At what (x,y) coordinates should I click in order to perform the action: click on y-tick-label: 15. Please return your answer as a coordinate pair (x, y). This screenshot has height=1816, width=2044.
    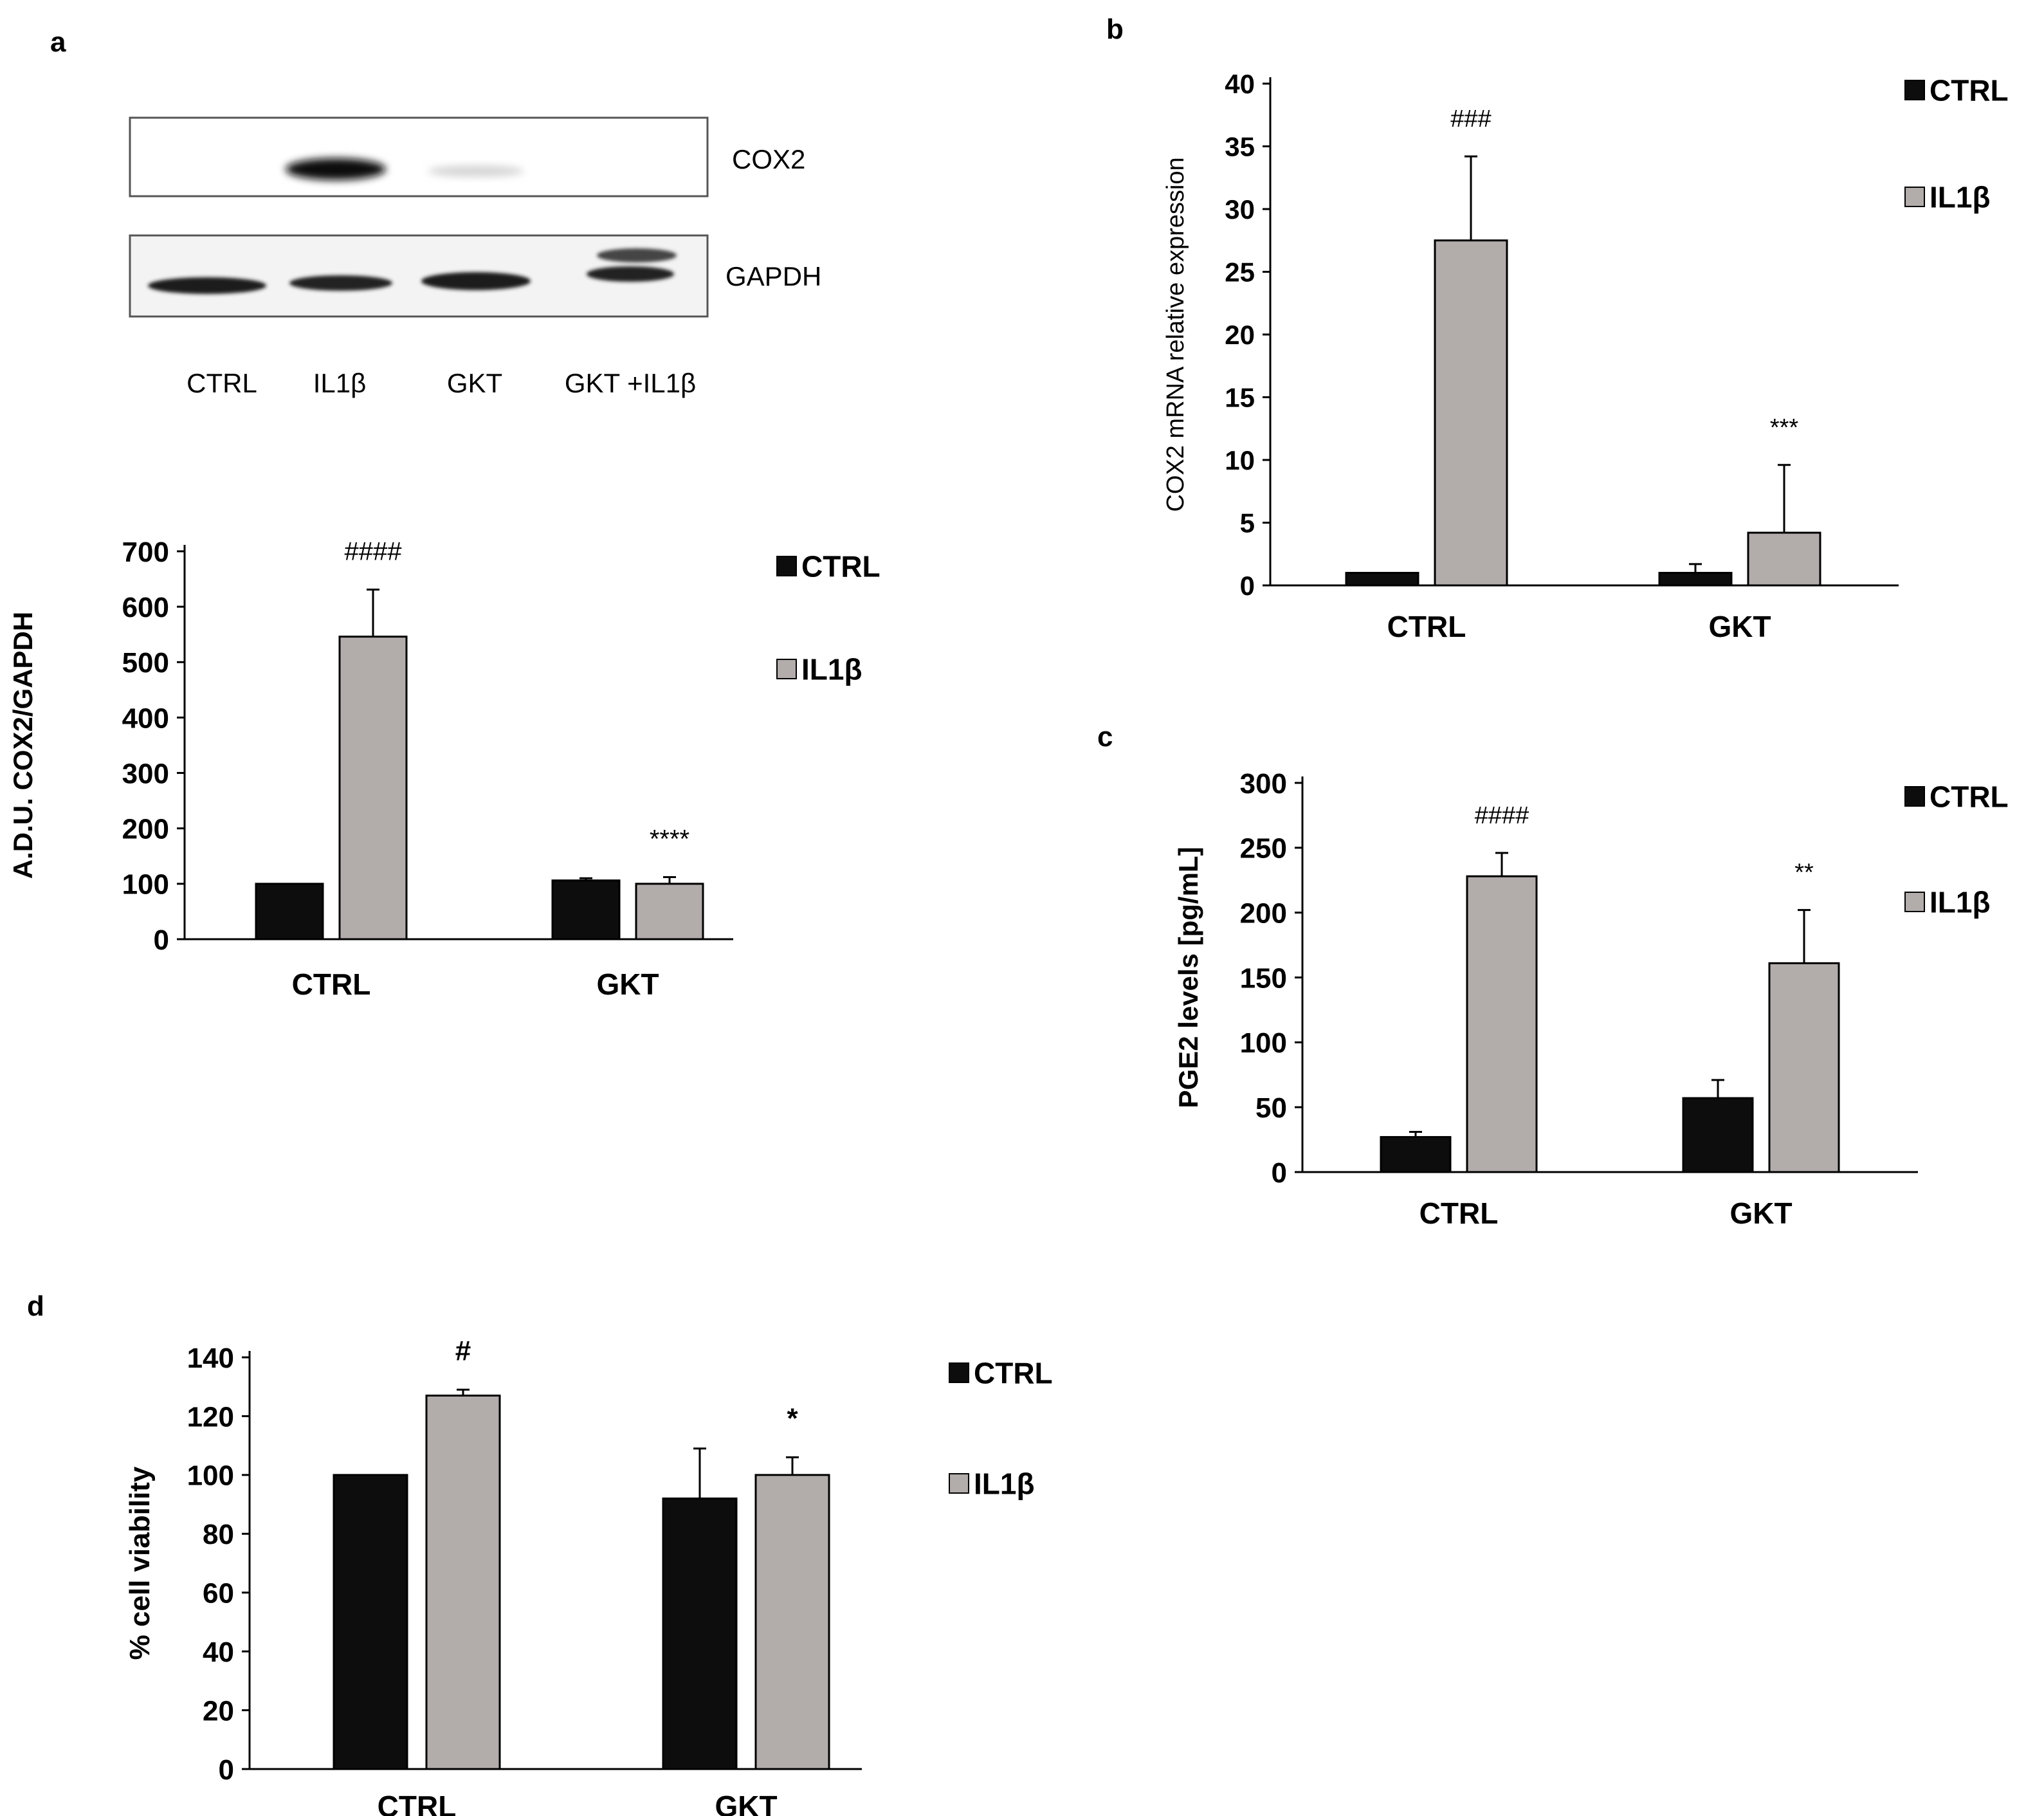
    Looking at the image, I should click on (1240, 398).